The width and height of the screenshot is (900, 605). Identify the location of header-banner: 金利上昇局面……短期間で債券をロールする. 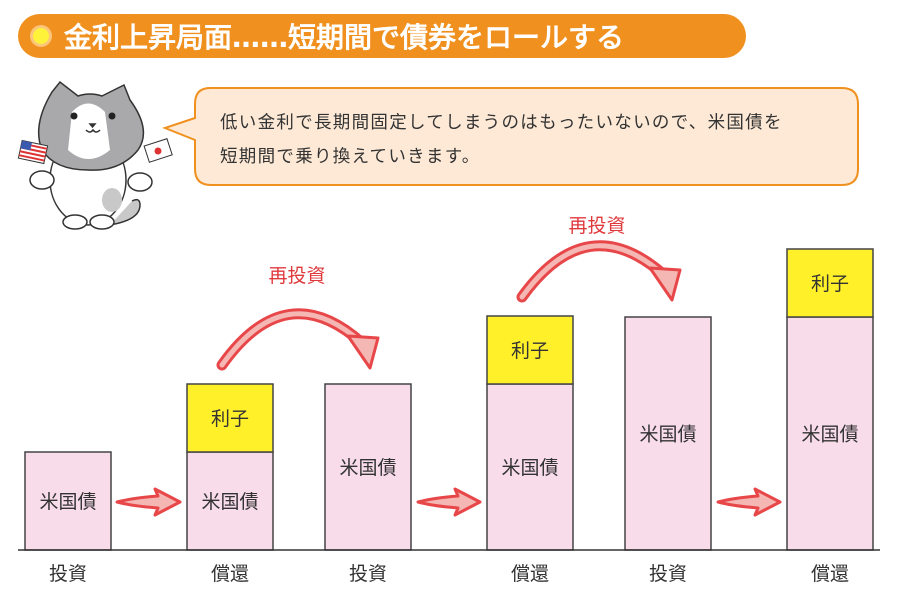
(382, 36).